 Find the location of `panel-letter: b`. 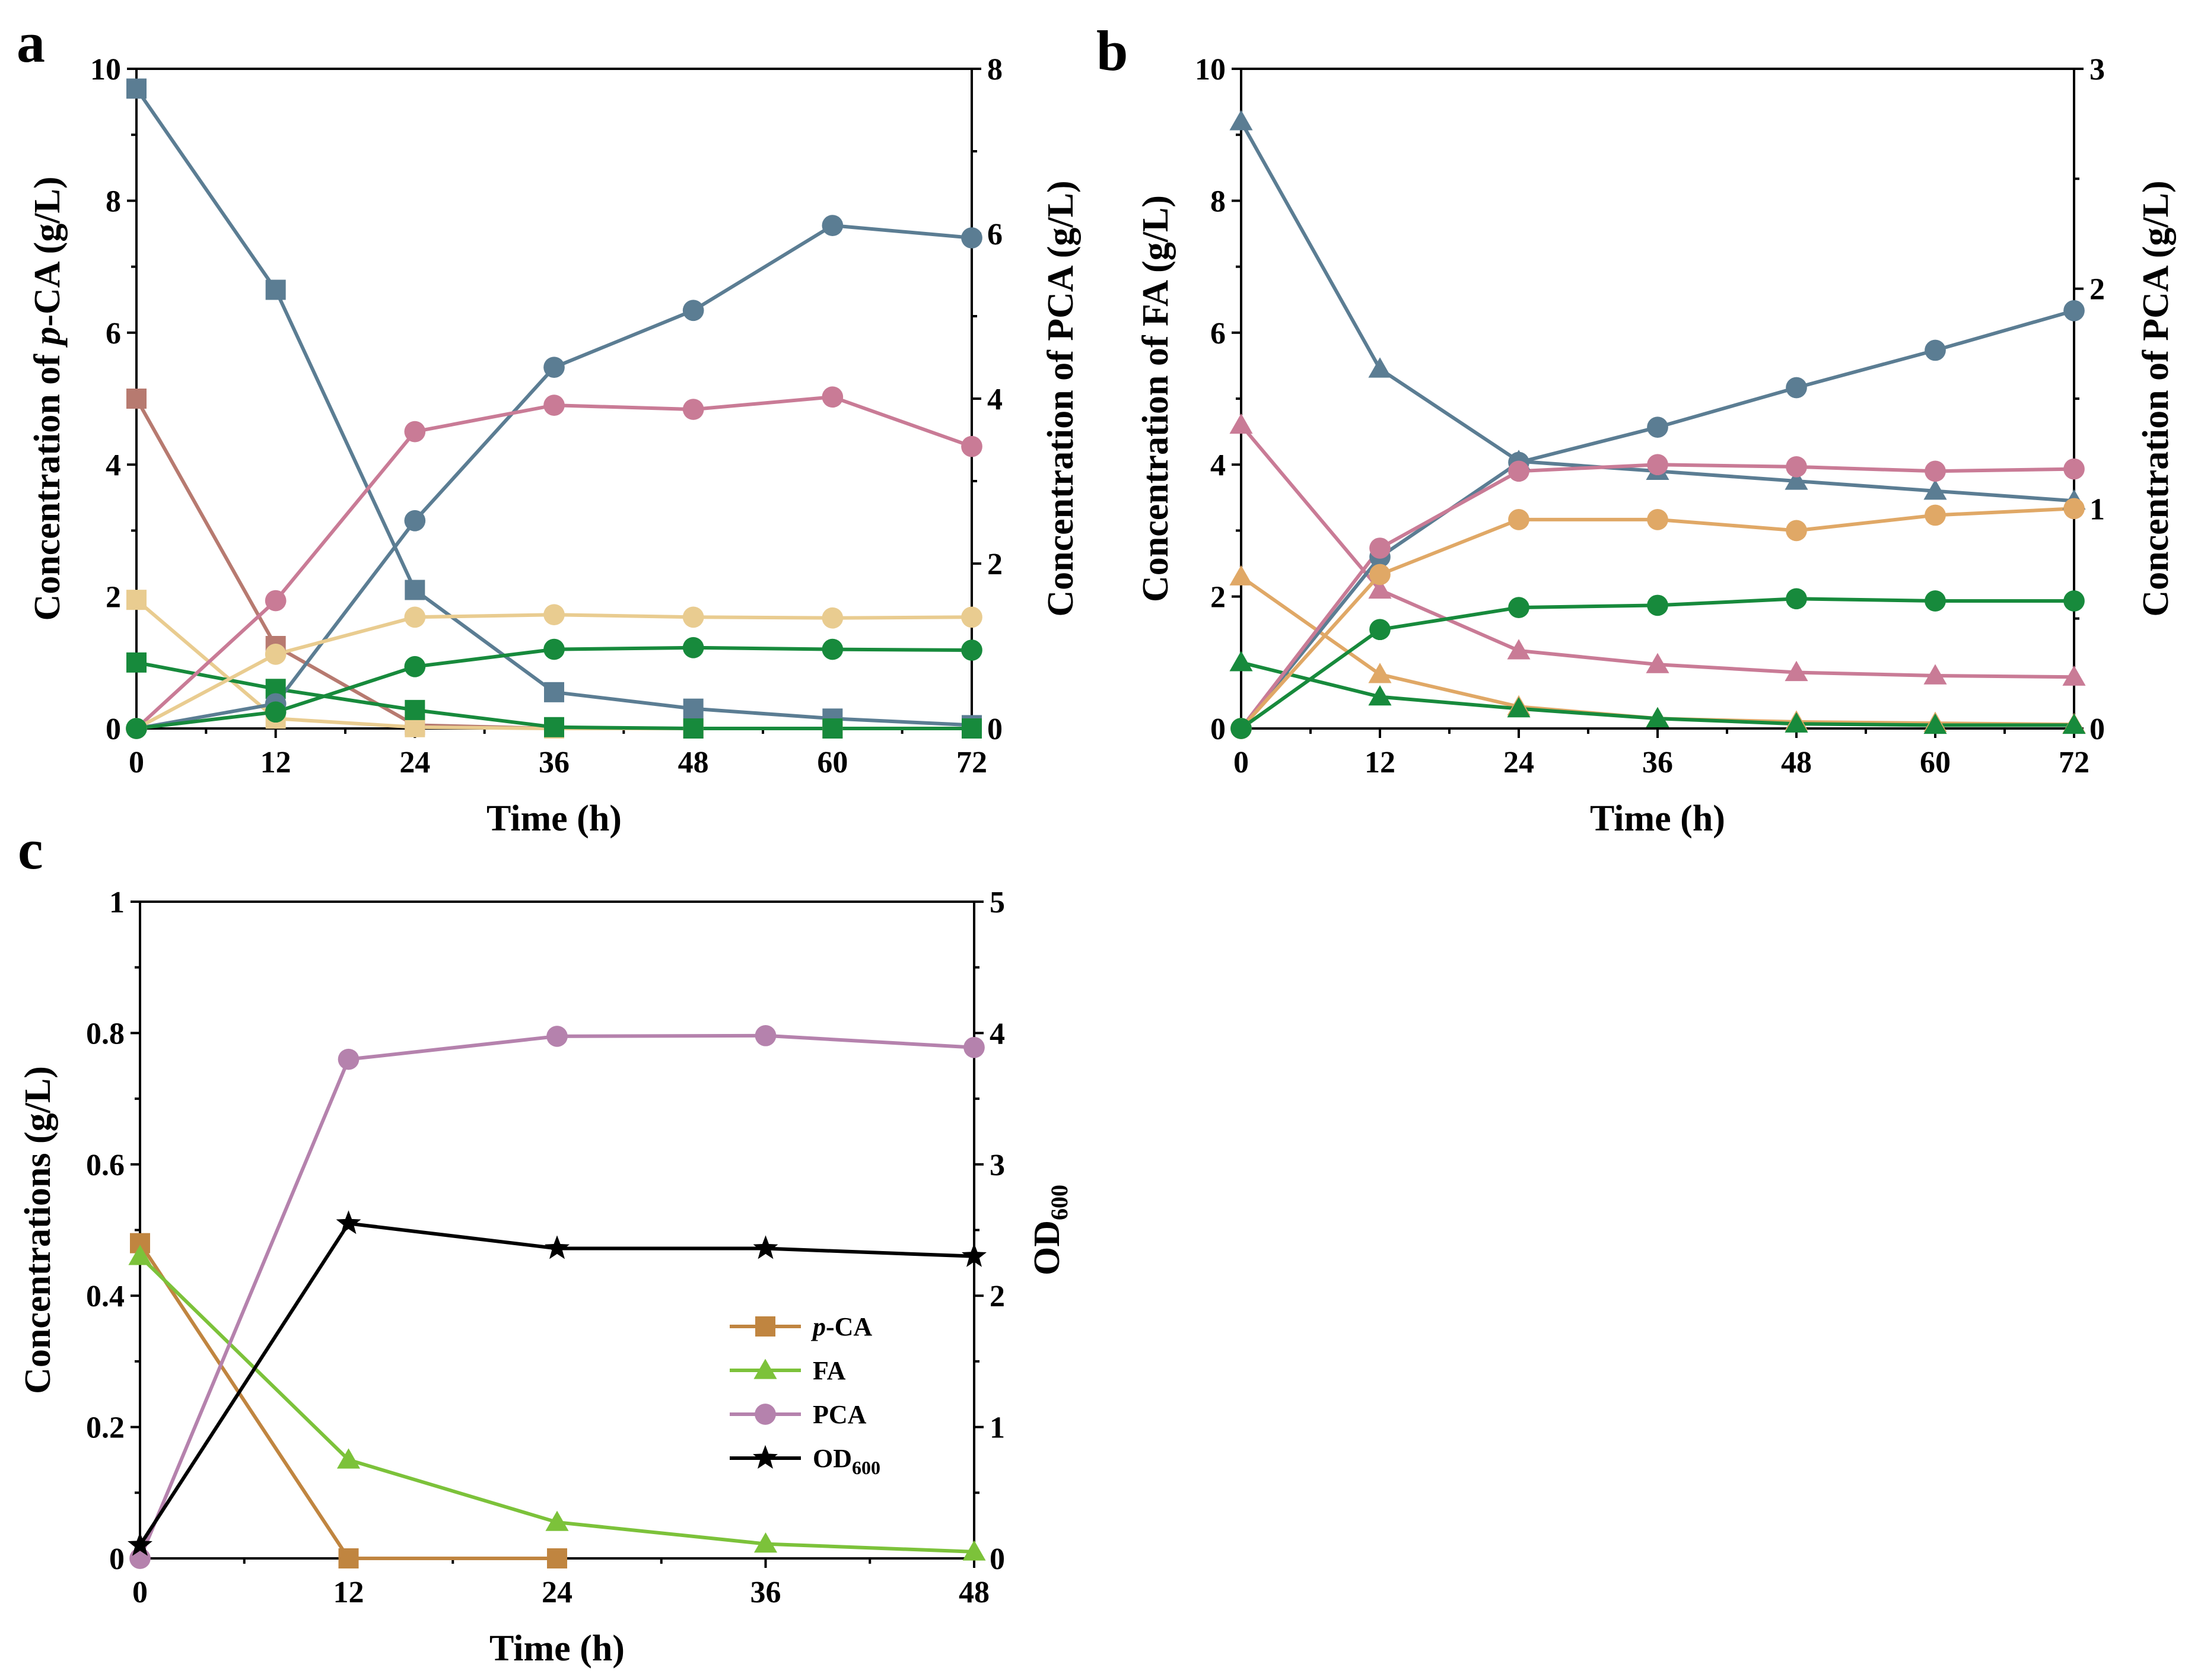

panel-letter: b is located at coordinates (1112, 50).